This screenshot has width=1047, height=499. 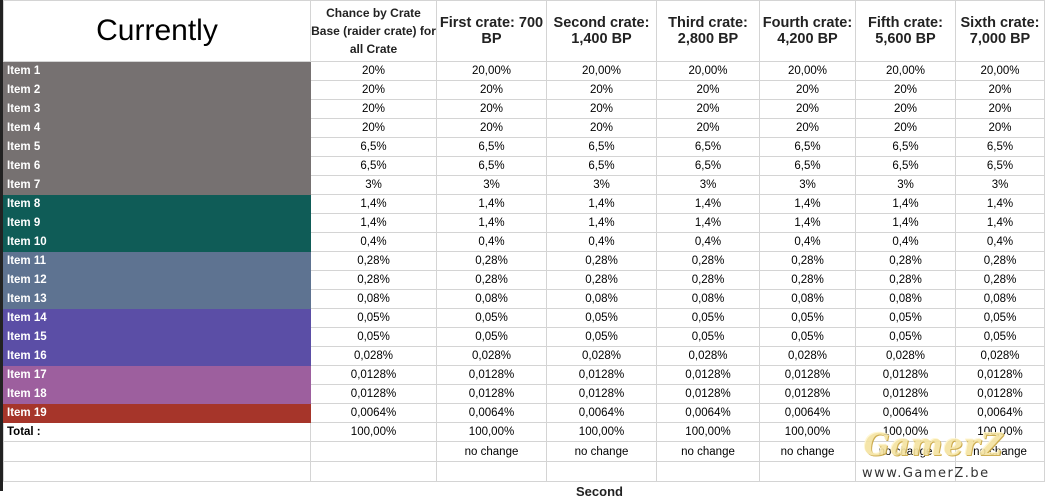 I want to click on item-label: Item 18, so click(x=157, y=394).